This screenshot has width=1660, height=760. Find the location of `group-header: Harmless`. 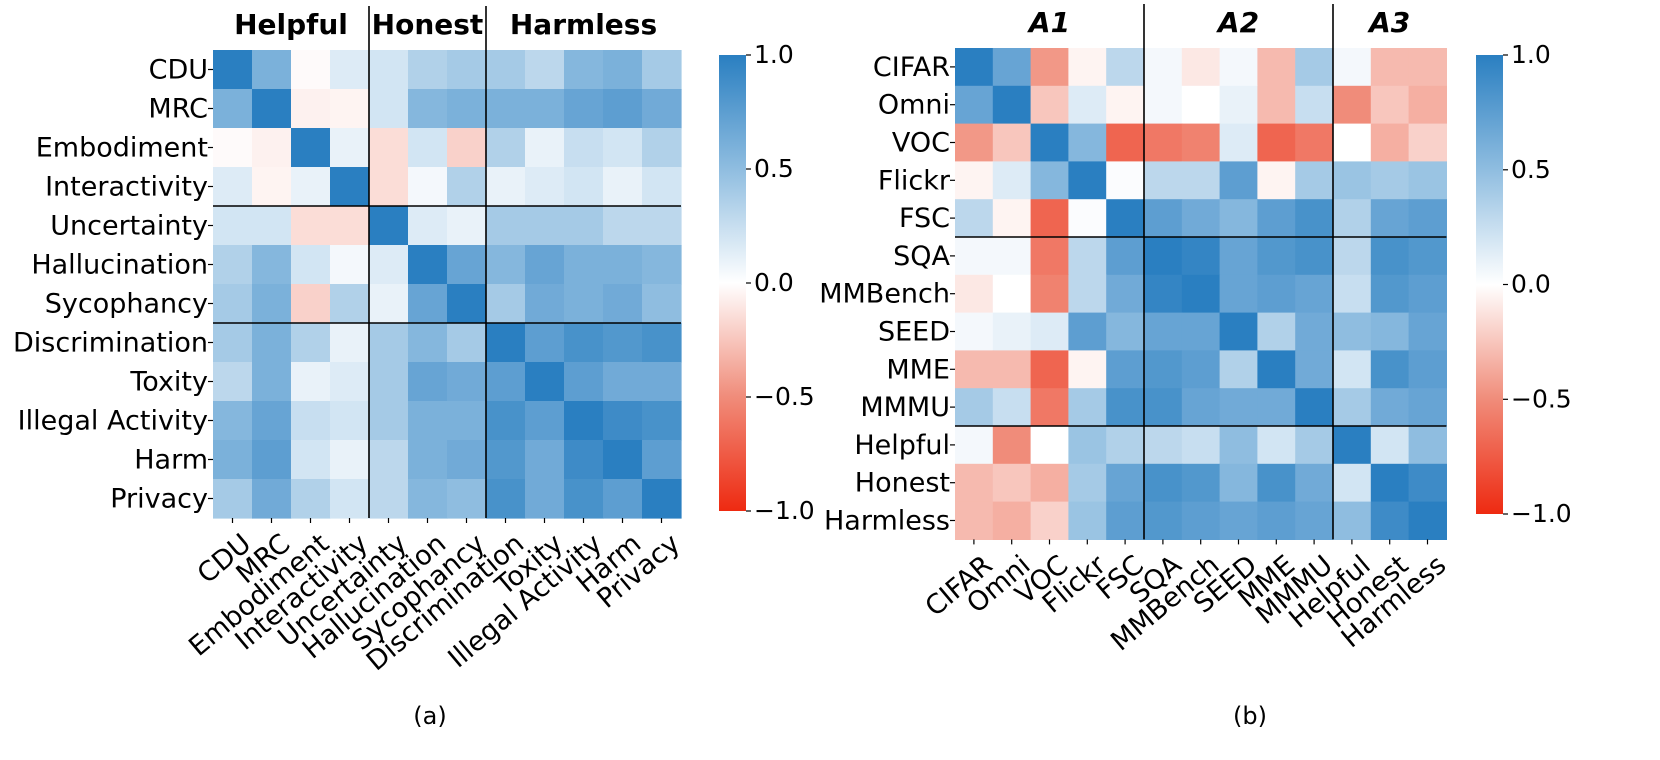

group-header: Harmless is located at coordinates (583, 24).